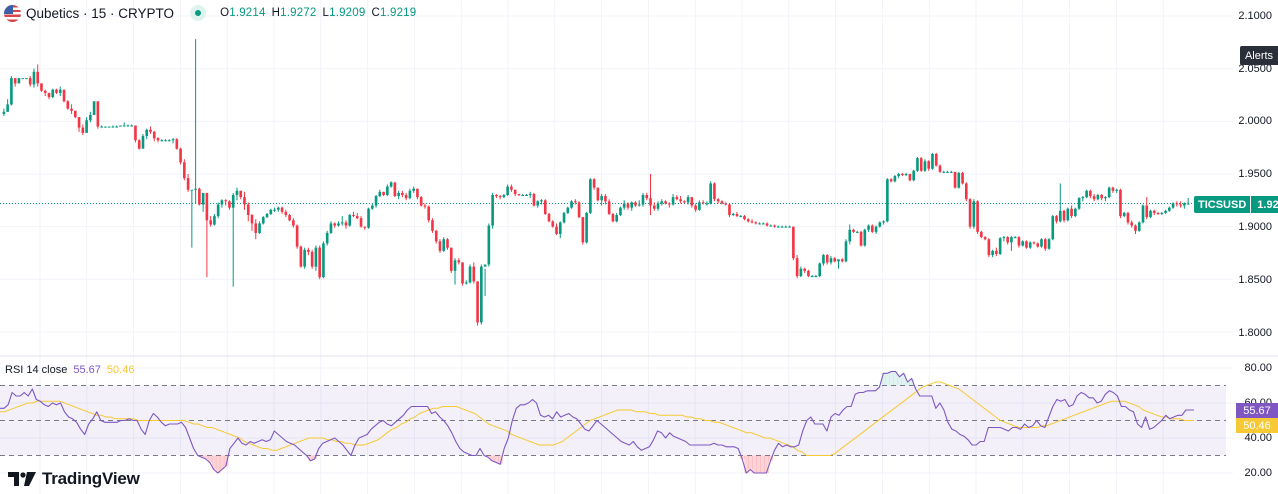  Describe the element at coordinates (1258, 473) in the screenshot. I see `rsi-axis-label: 20.00` at that location.